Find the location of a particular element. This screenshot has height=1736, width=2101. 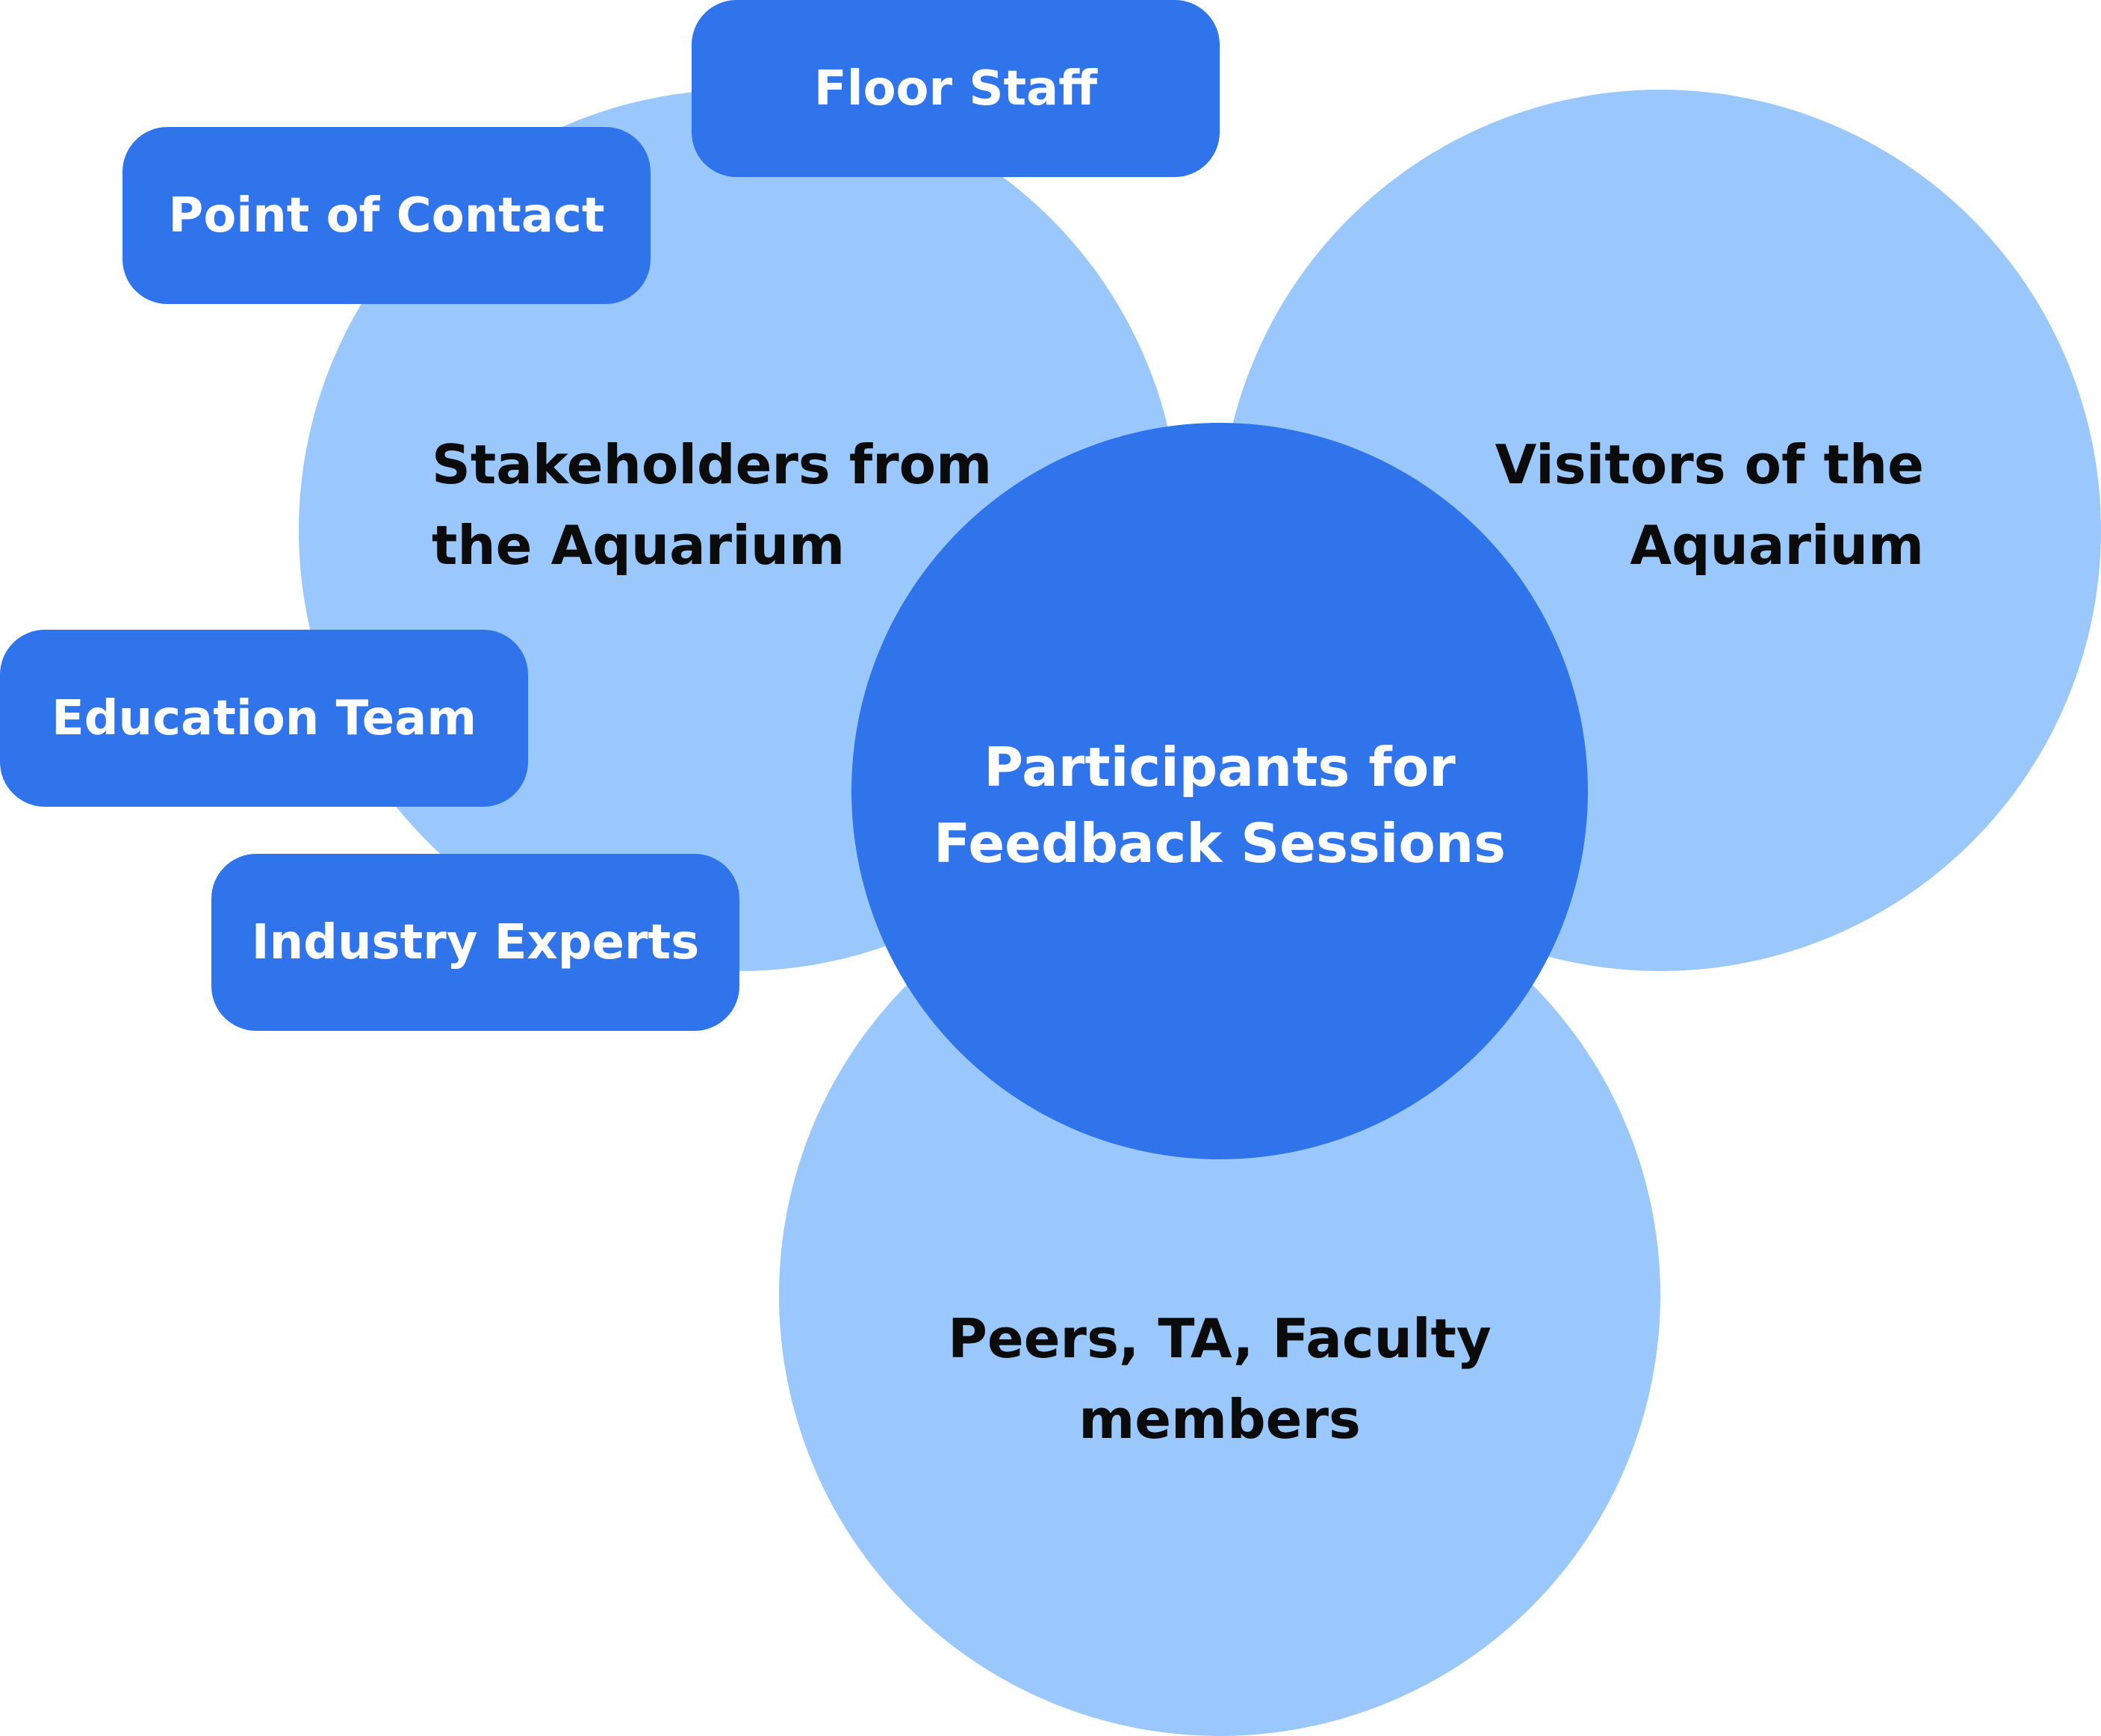

visitors-label: Visitors of the Aquarium is located at coordinates (1709, 505).